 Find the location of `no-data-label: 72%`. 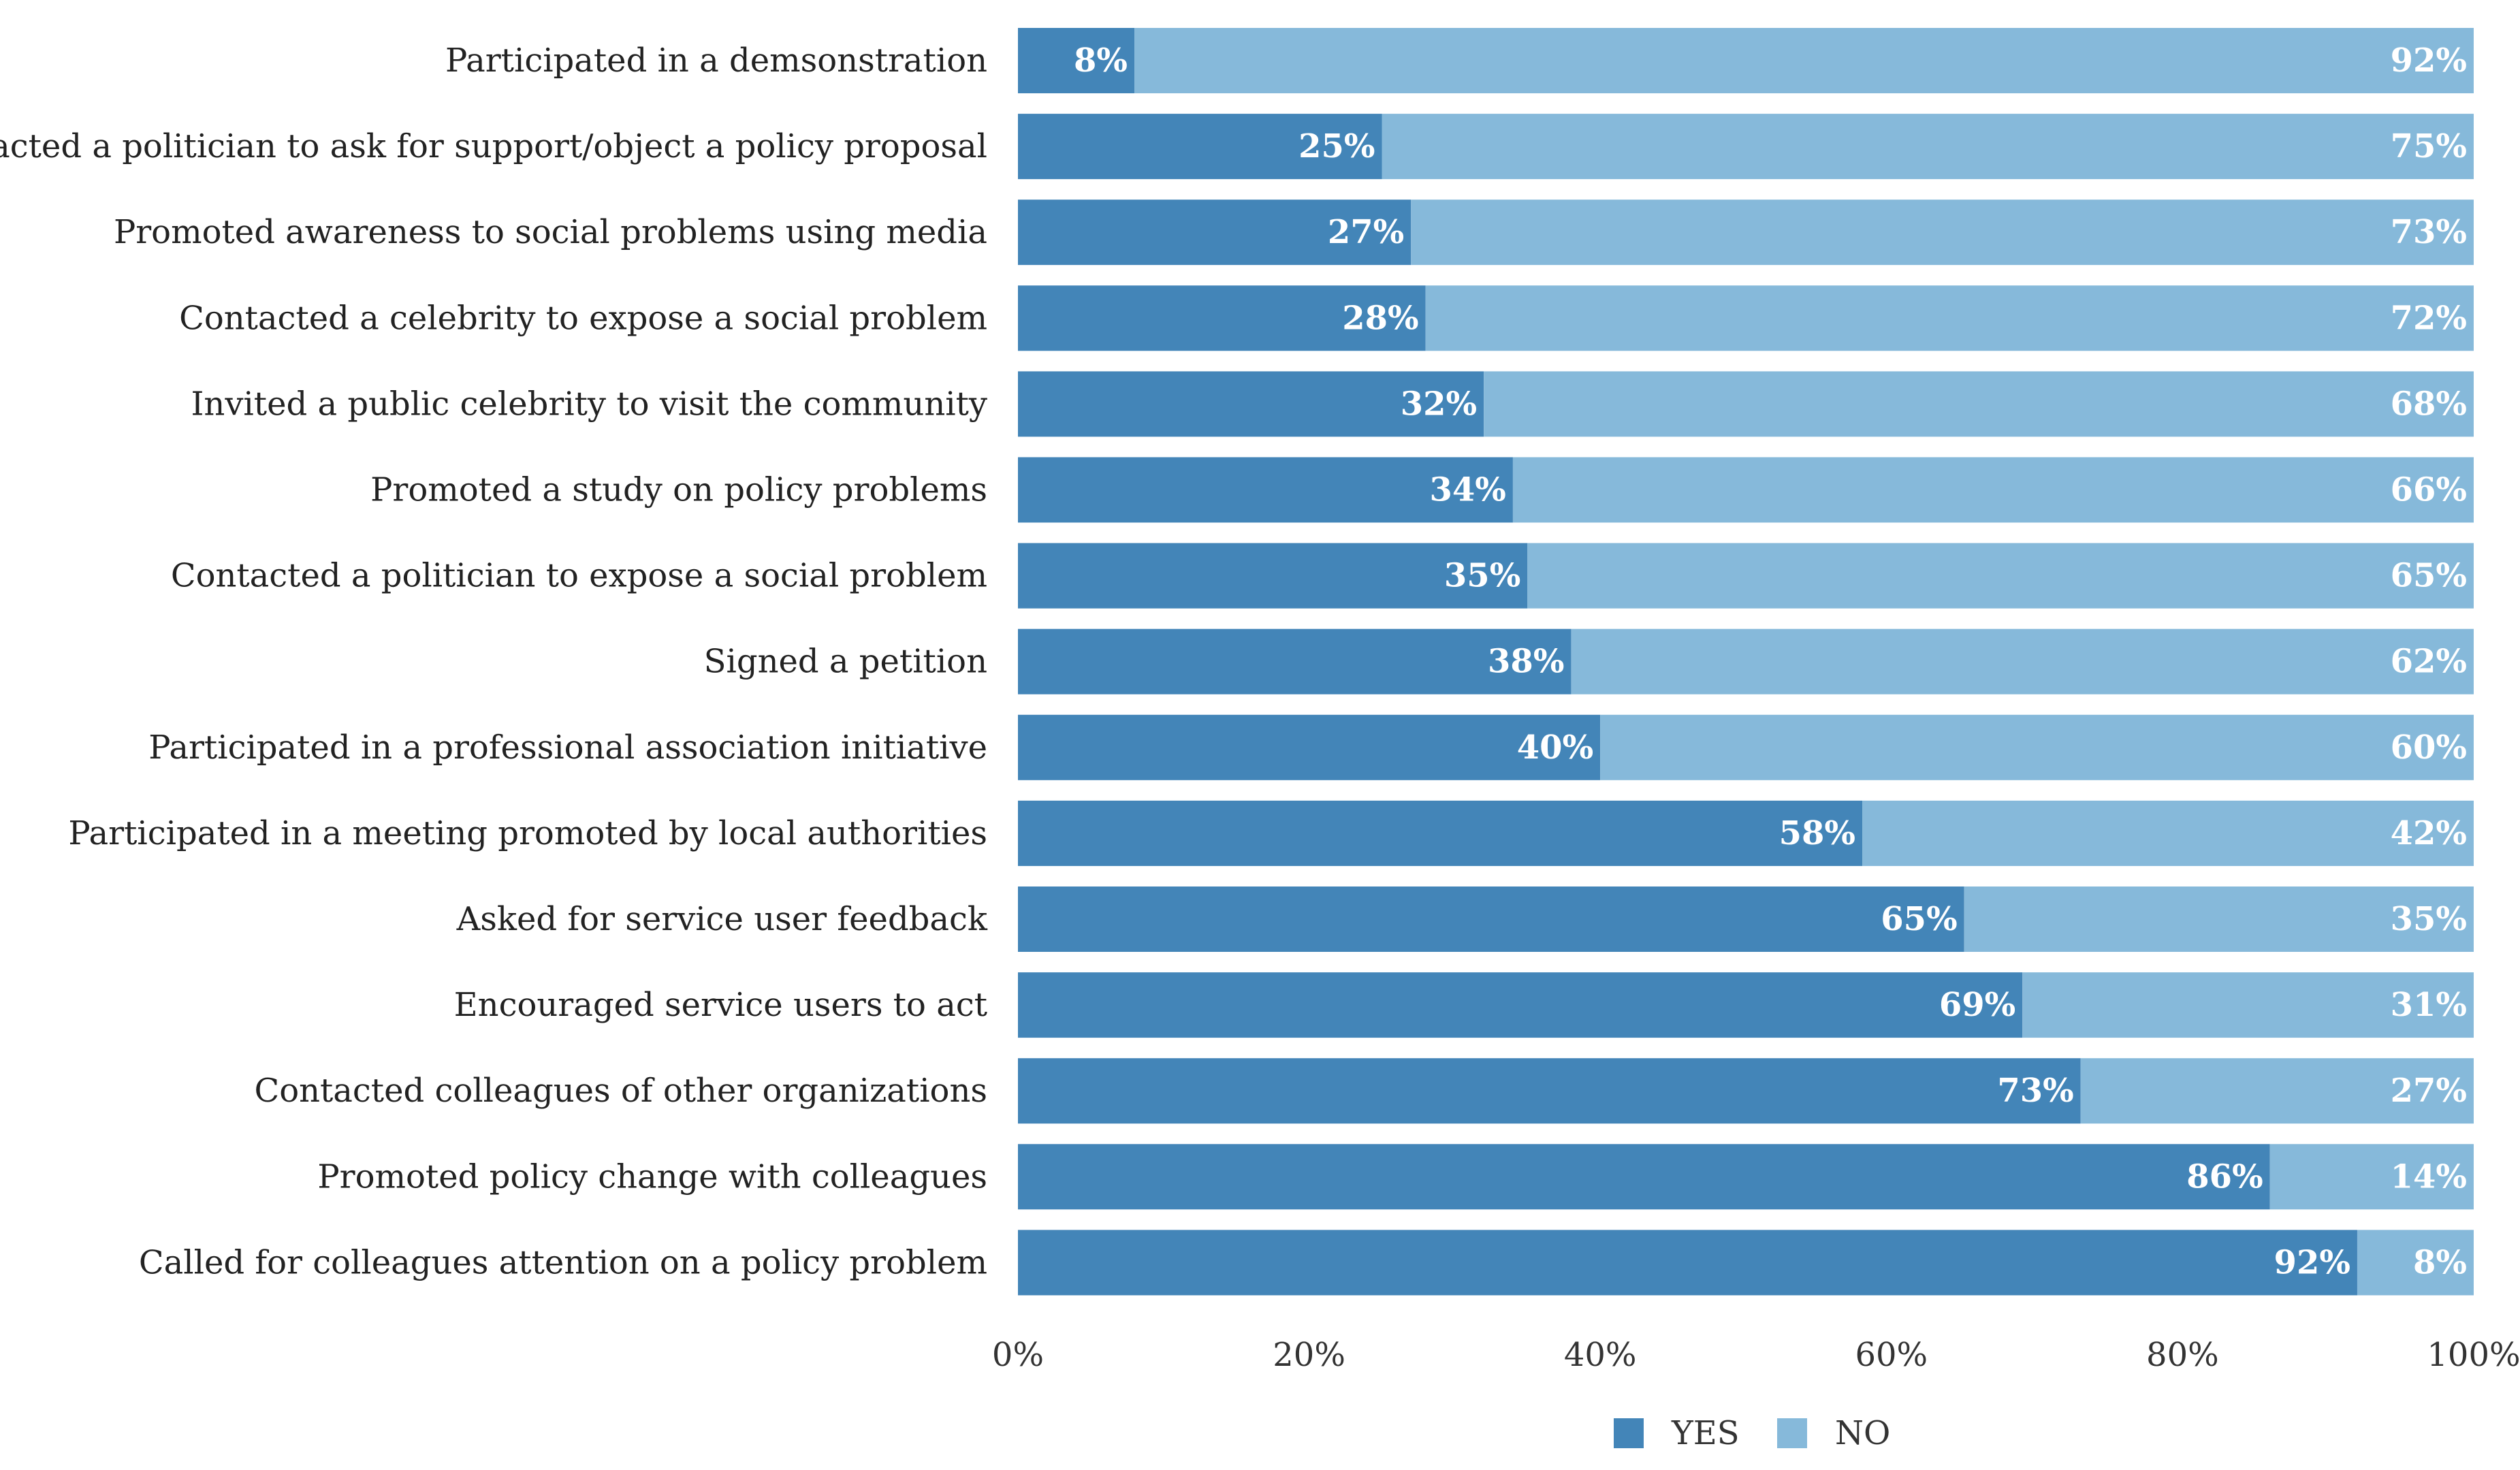

no-data-label: 72% is located at coordinates (2429, 318).